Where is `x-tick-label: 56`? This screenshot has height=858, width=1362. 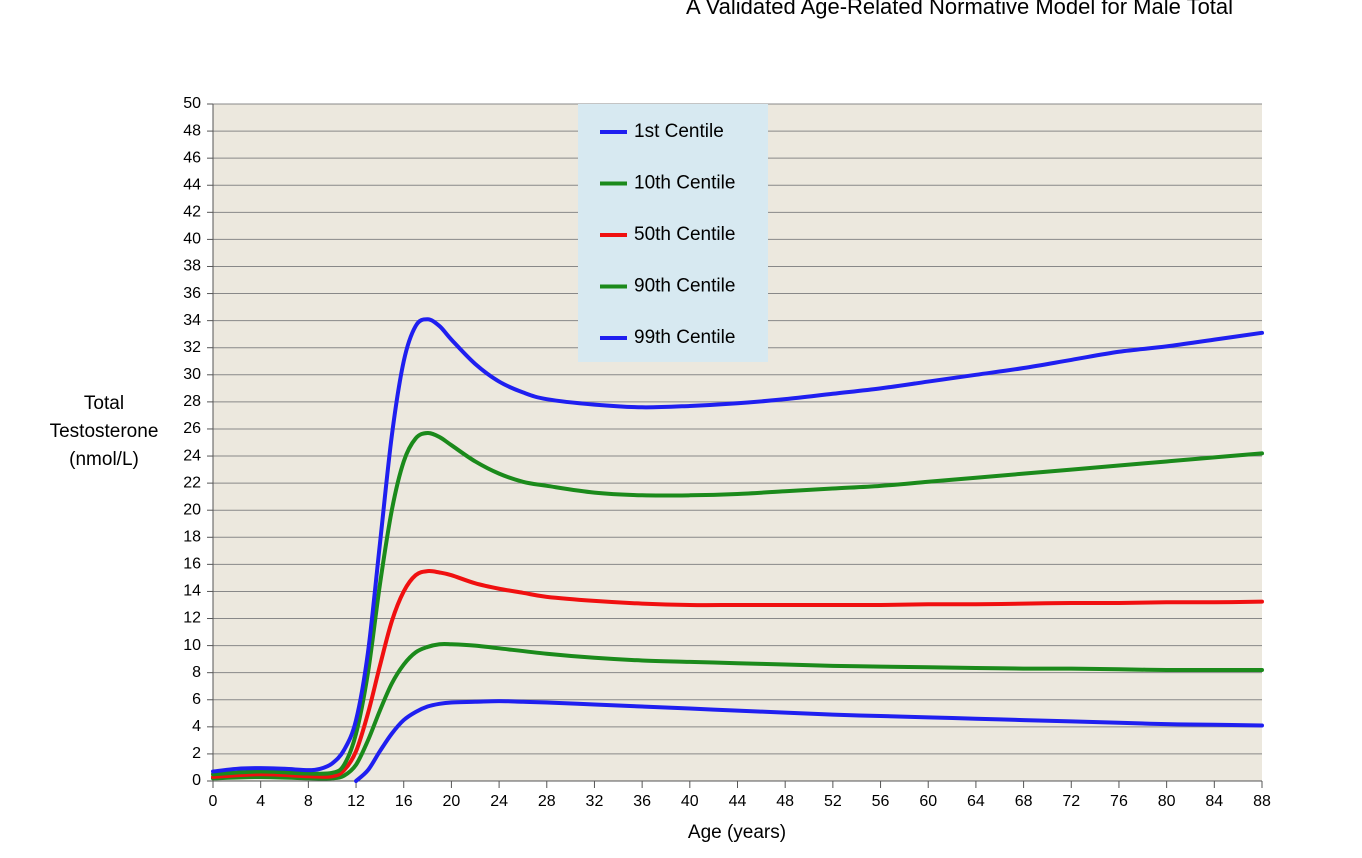
x-tick-label: 56 is located at coordinates (881, 801).